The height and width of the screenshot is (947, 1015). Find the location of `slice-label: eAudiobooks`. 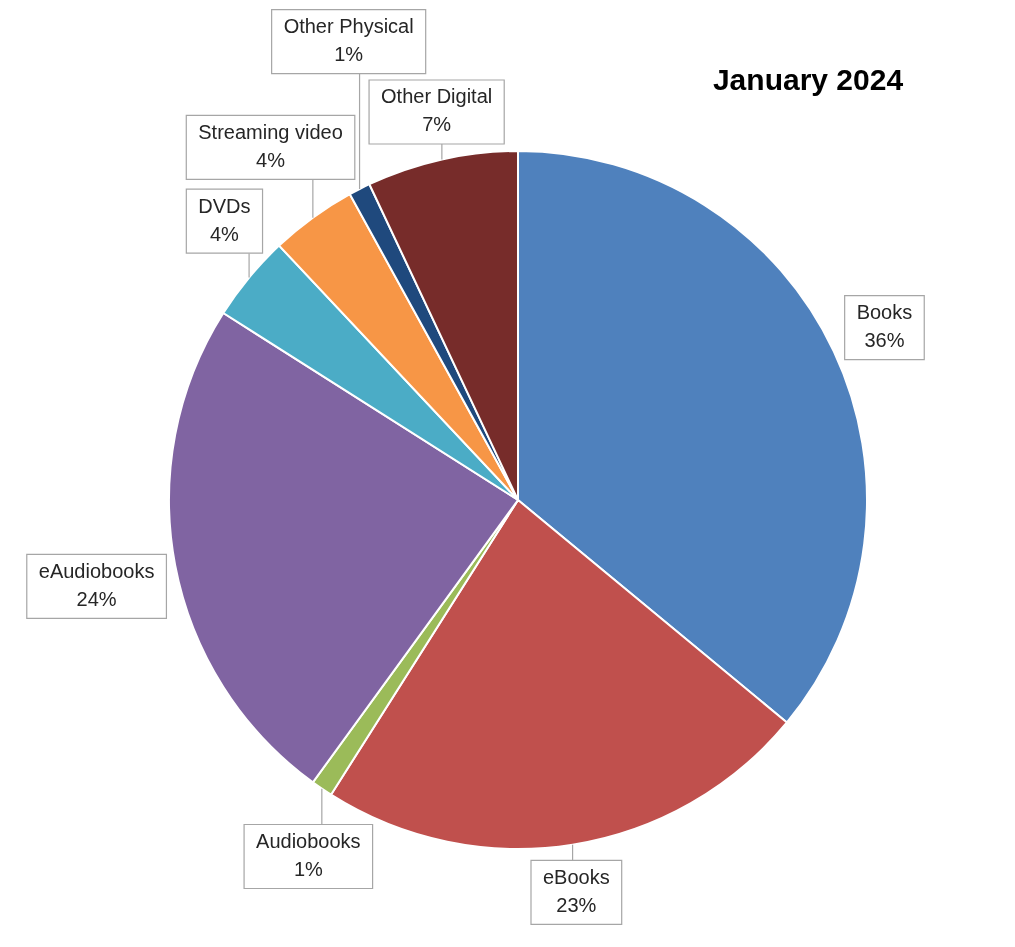

slice-label: eAudiobooks is located at coordinates (96, 570).